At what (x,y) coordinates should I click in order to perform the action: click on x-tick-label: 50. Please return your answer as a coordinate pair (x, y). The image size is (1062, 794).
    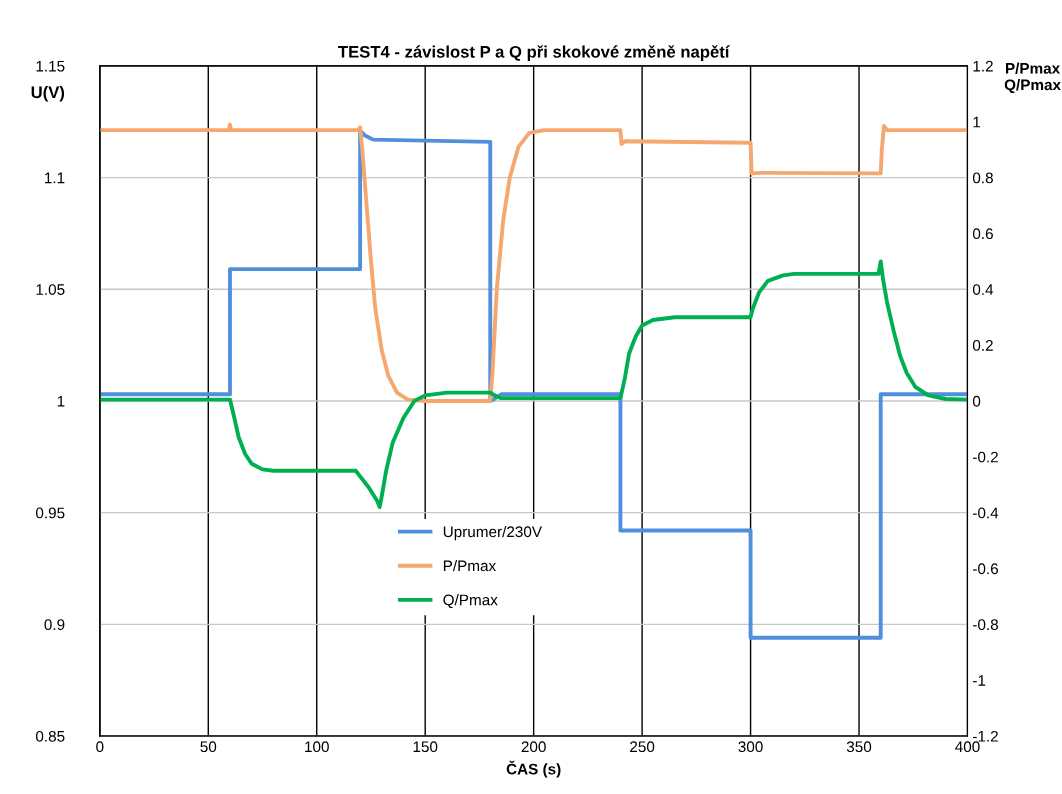
    Looking at the image, I should click on (208, 747).